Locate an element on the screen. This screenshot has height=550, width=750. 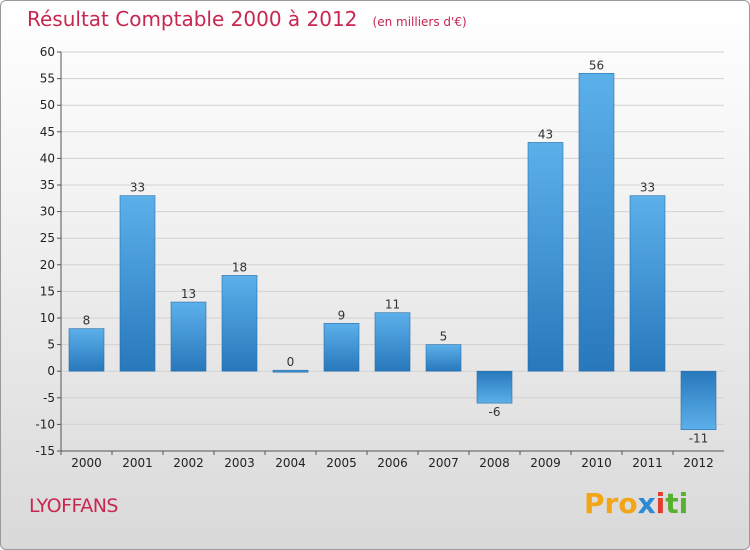
x-tick-label: 2006 is located at coordinates (392, 463).